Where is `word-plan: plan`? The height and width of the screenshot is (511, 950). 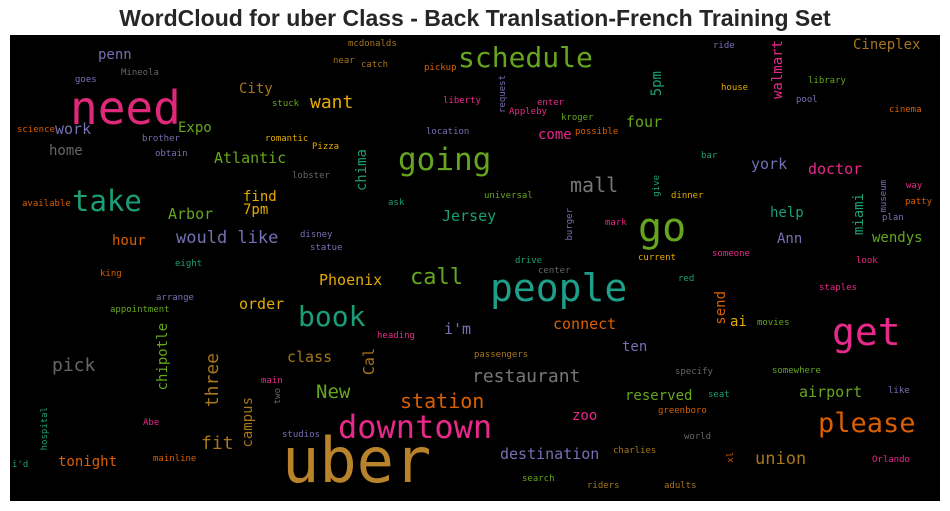 word-plan: plan is located at coordinates (893, 218).